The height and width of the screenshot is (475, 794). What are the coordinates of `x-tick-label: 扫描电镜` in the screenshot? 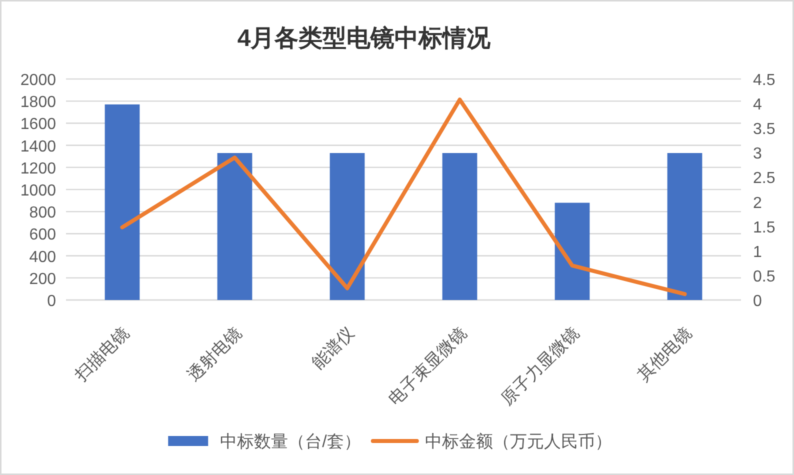 It's located at (102, 354).